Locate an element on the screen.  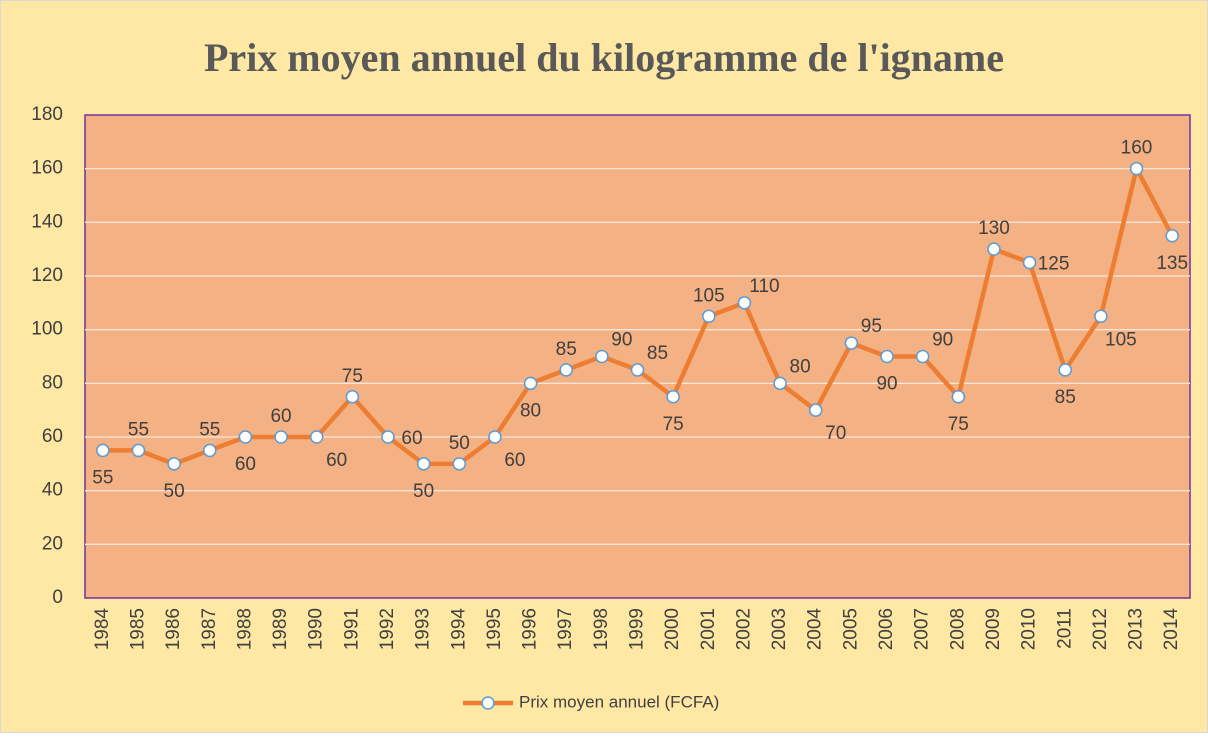
x-tick-label: 2013 is located at coordinates (1136, 629).